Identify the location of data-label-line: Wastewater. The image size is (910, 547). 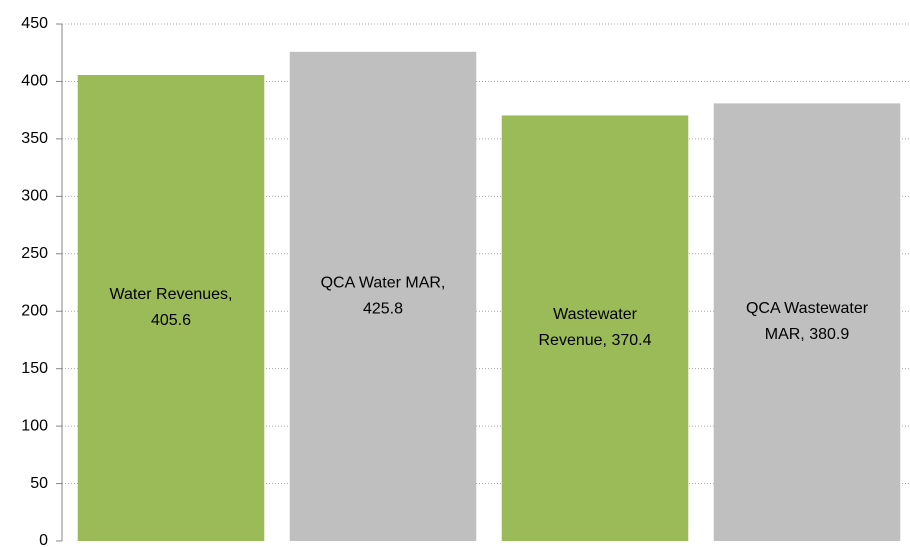
(595, 314).